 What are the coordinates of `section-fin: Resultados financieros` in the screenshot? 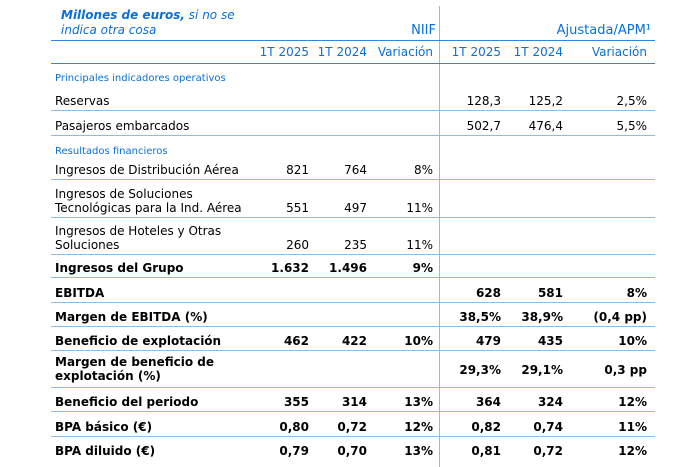 It's located at (353, 147).